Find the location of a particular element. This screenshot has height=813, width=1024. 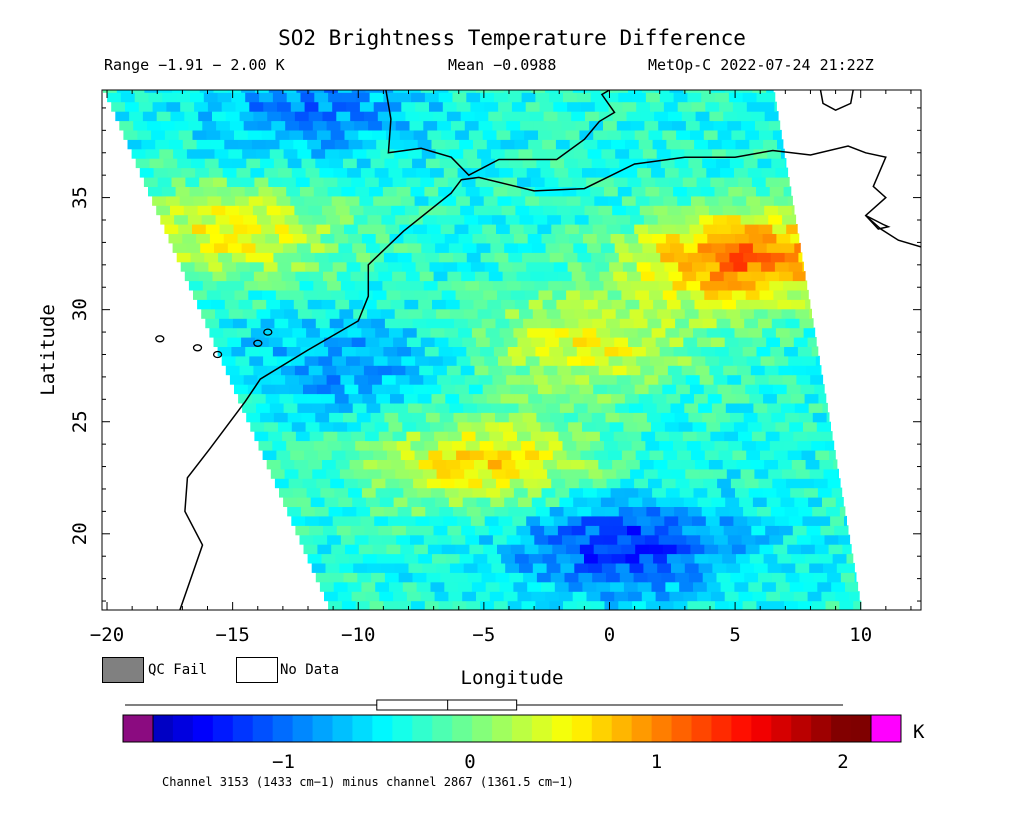

colorbar-tick-label: 2 is located at coordinates (842, 762).